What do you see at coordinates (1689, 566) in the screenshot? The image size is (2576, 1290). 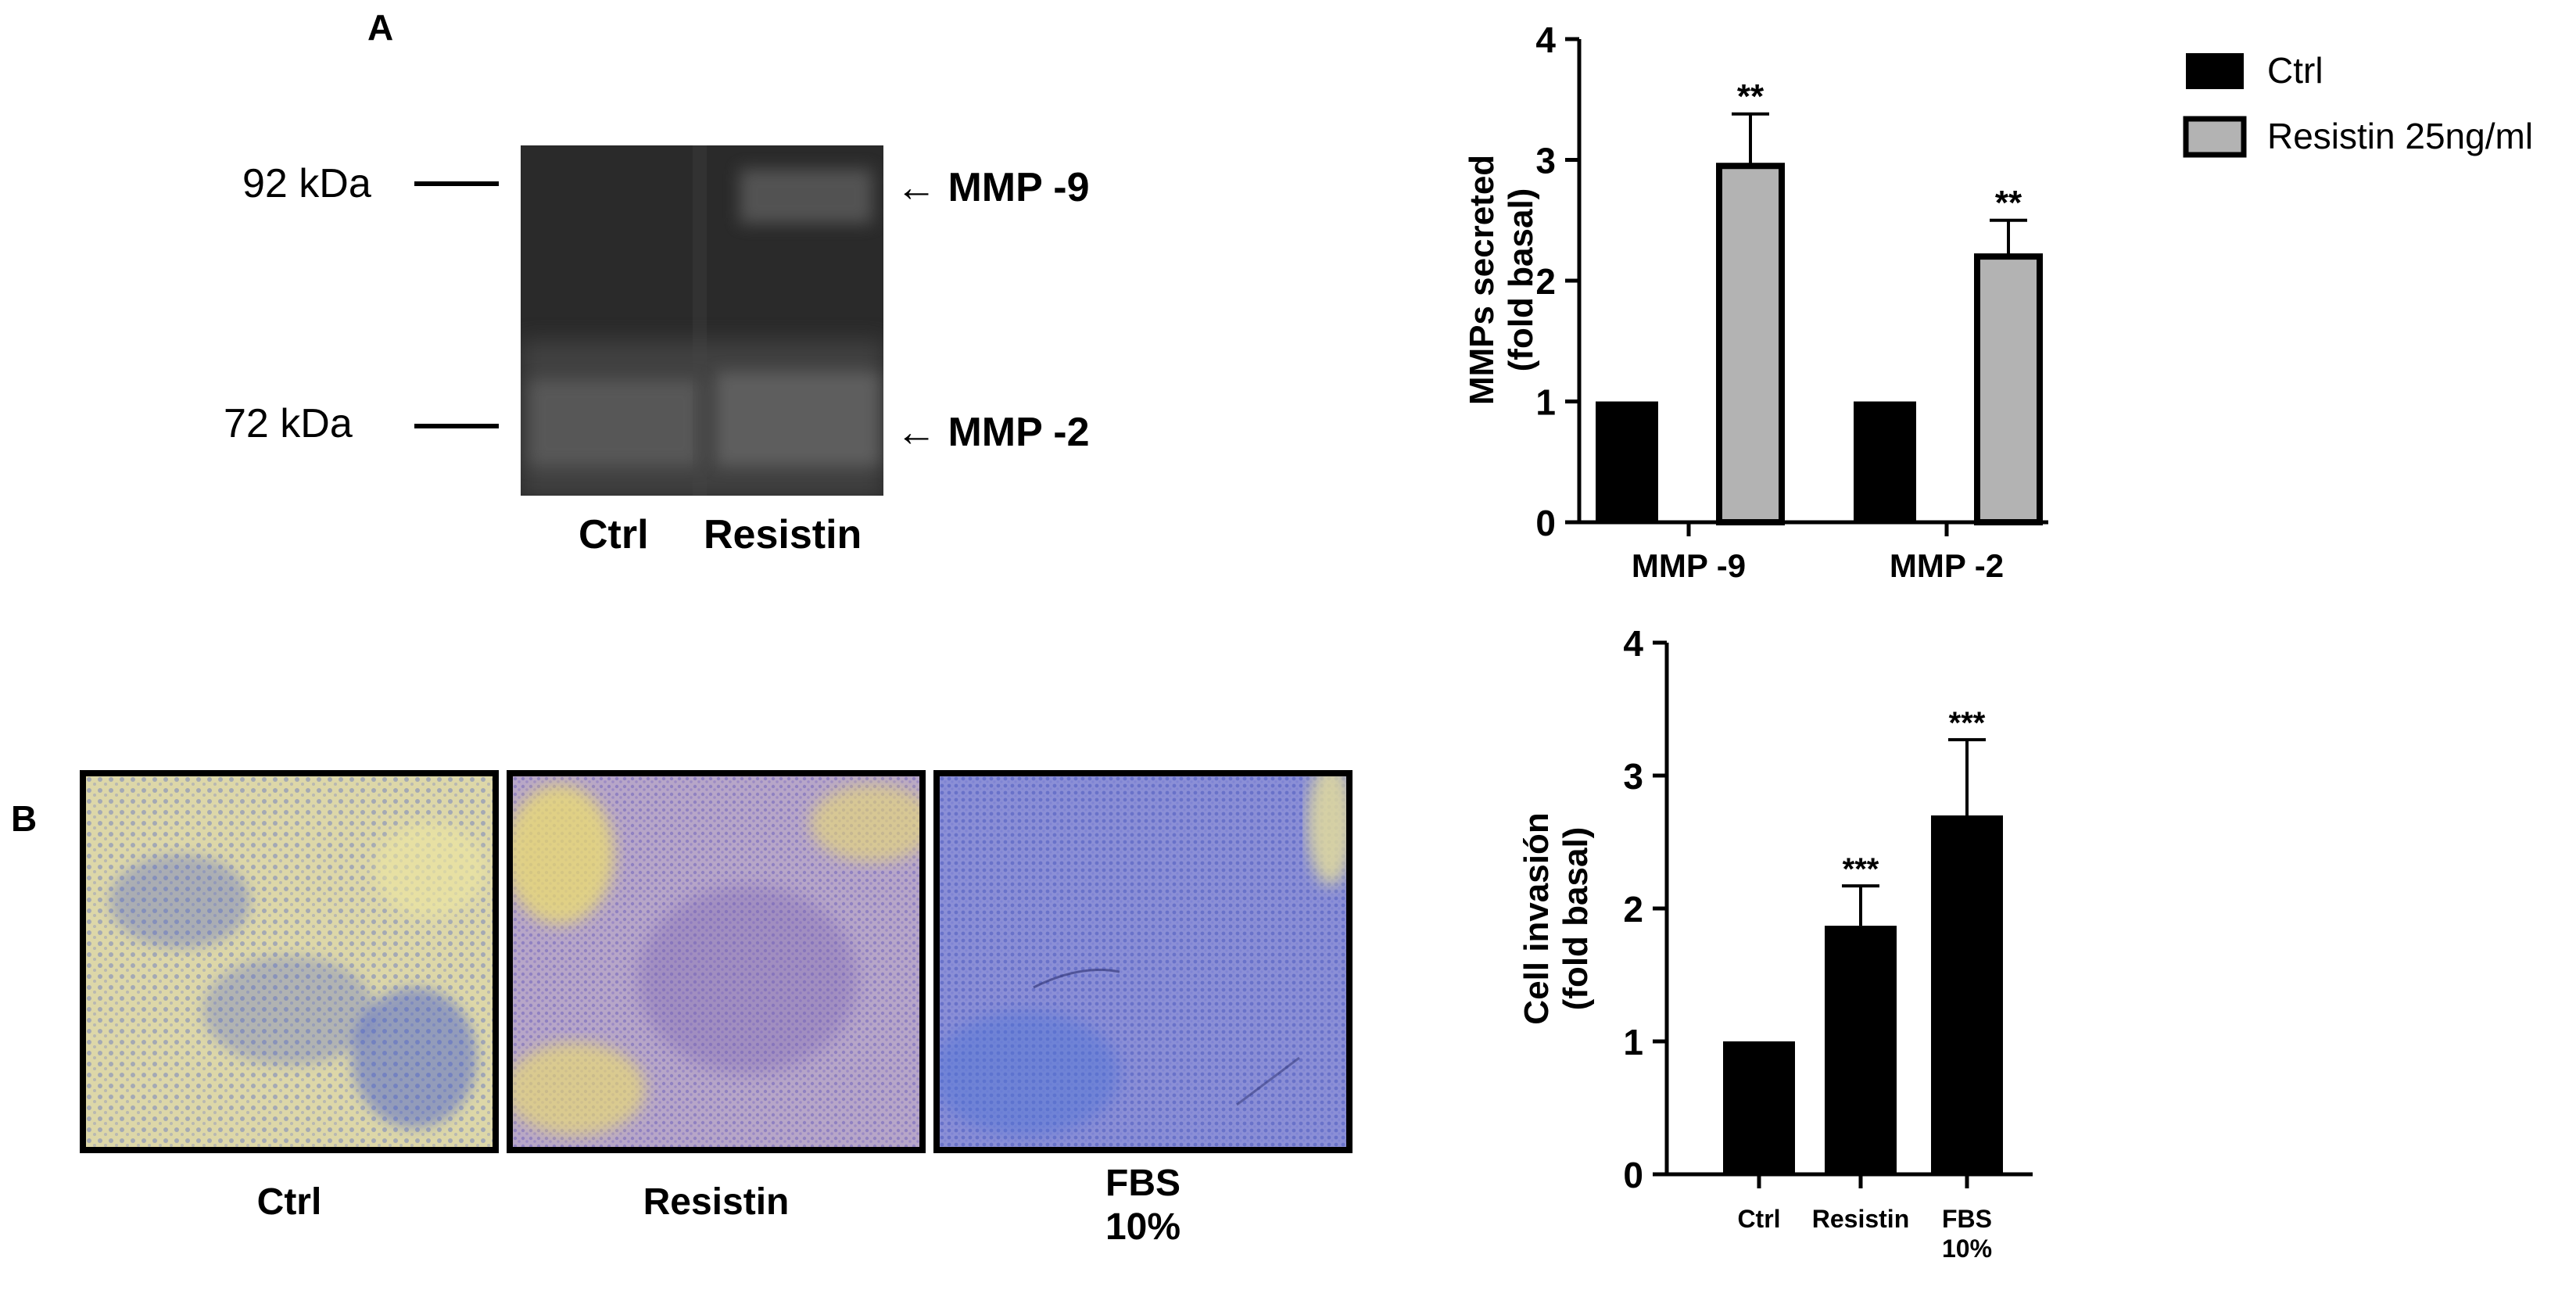 I see `x-tick-label: MMP -9` at bounding box center [1689, 566].